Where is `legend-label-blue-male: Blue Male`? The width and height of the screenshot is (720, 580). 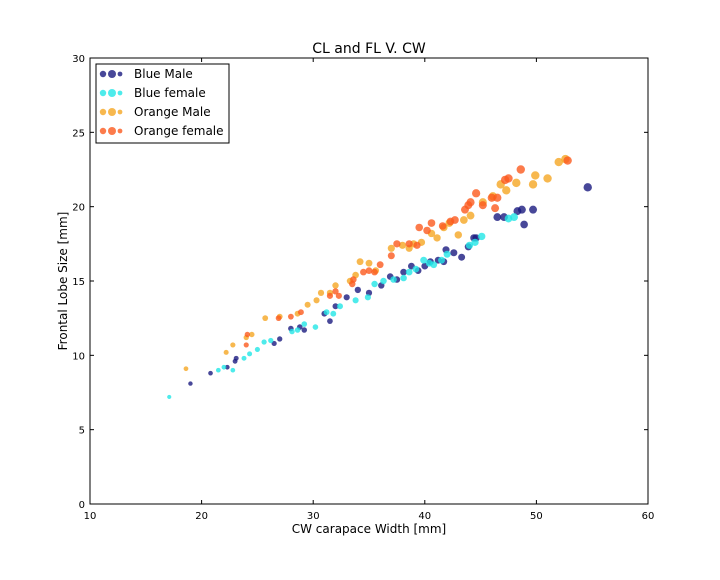
legend-label-blue-male: Blue Male is located at coordinates (163, 74).